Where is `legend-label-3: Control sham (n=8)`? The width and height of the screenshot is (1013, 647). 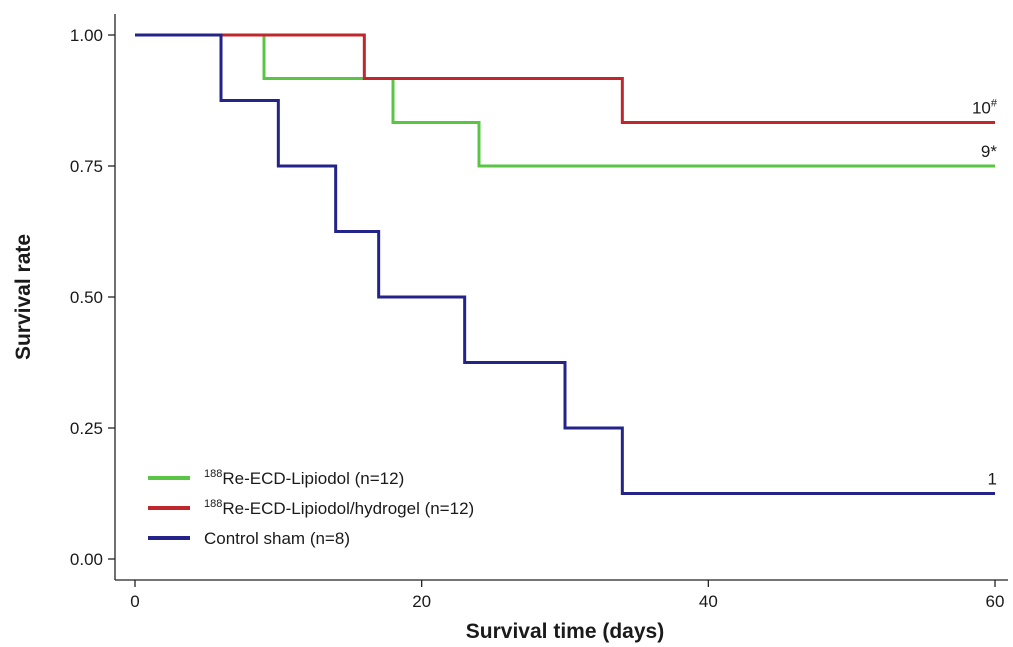 legend-label-3: Control sham (n=8) is located at coordinates (277, 538).